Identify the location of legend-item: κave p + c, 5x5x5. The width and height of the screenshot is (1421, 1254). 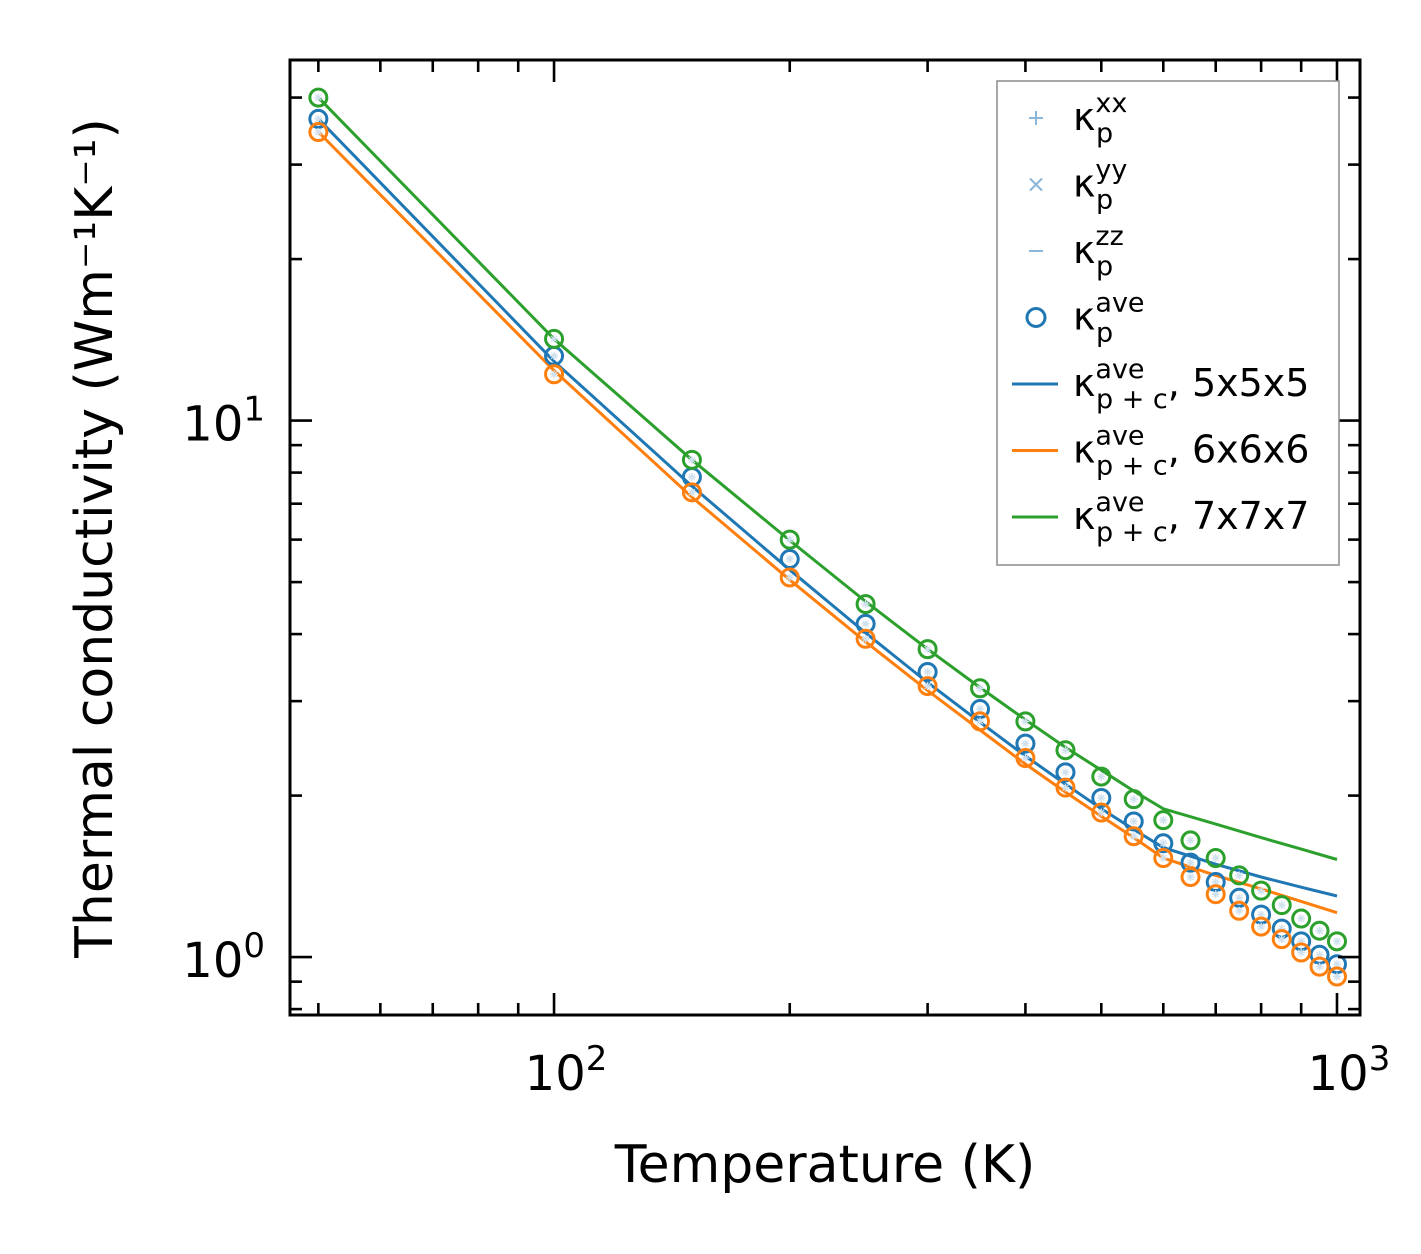
(1160, 384).